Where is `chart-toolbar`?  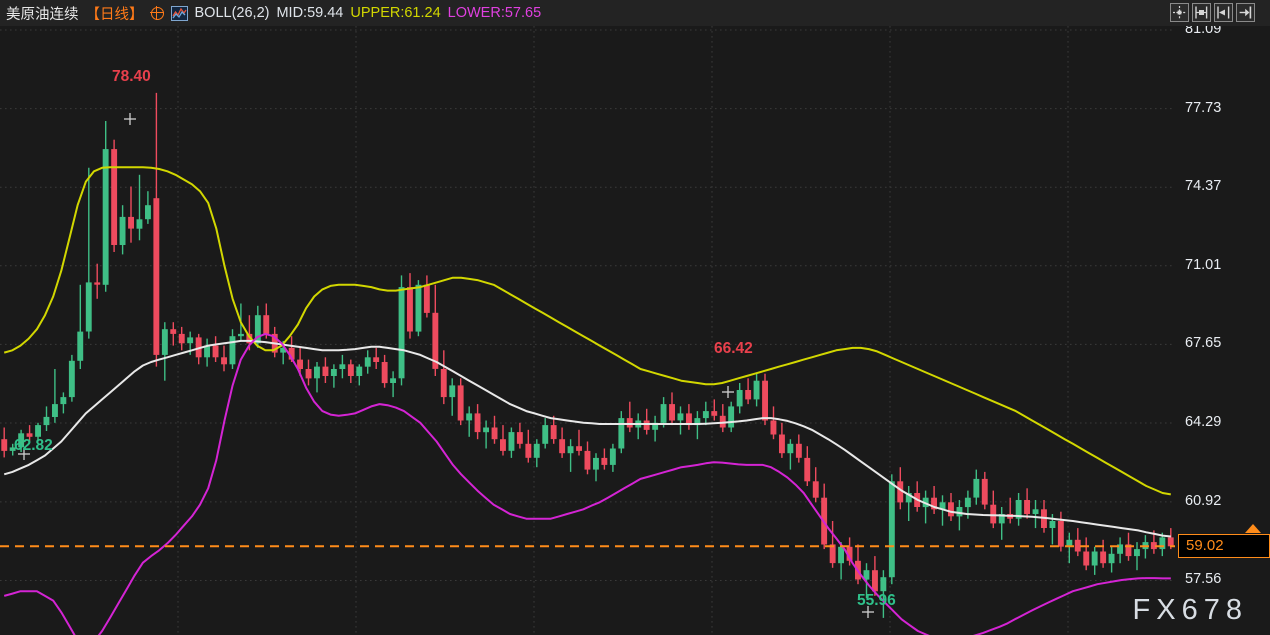
chart-toolbar is located at coordinates (1212, 12).